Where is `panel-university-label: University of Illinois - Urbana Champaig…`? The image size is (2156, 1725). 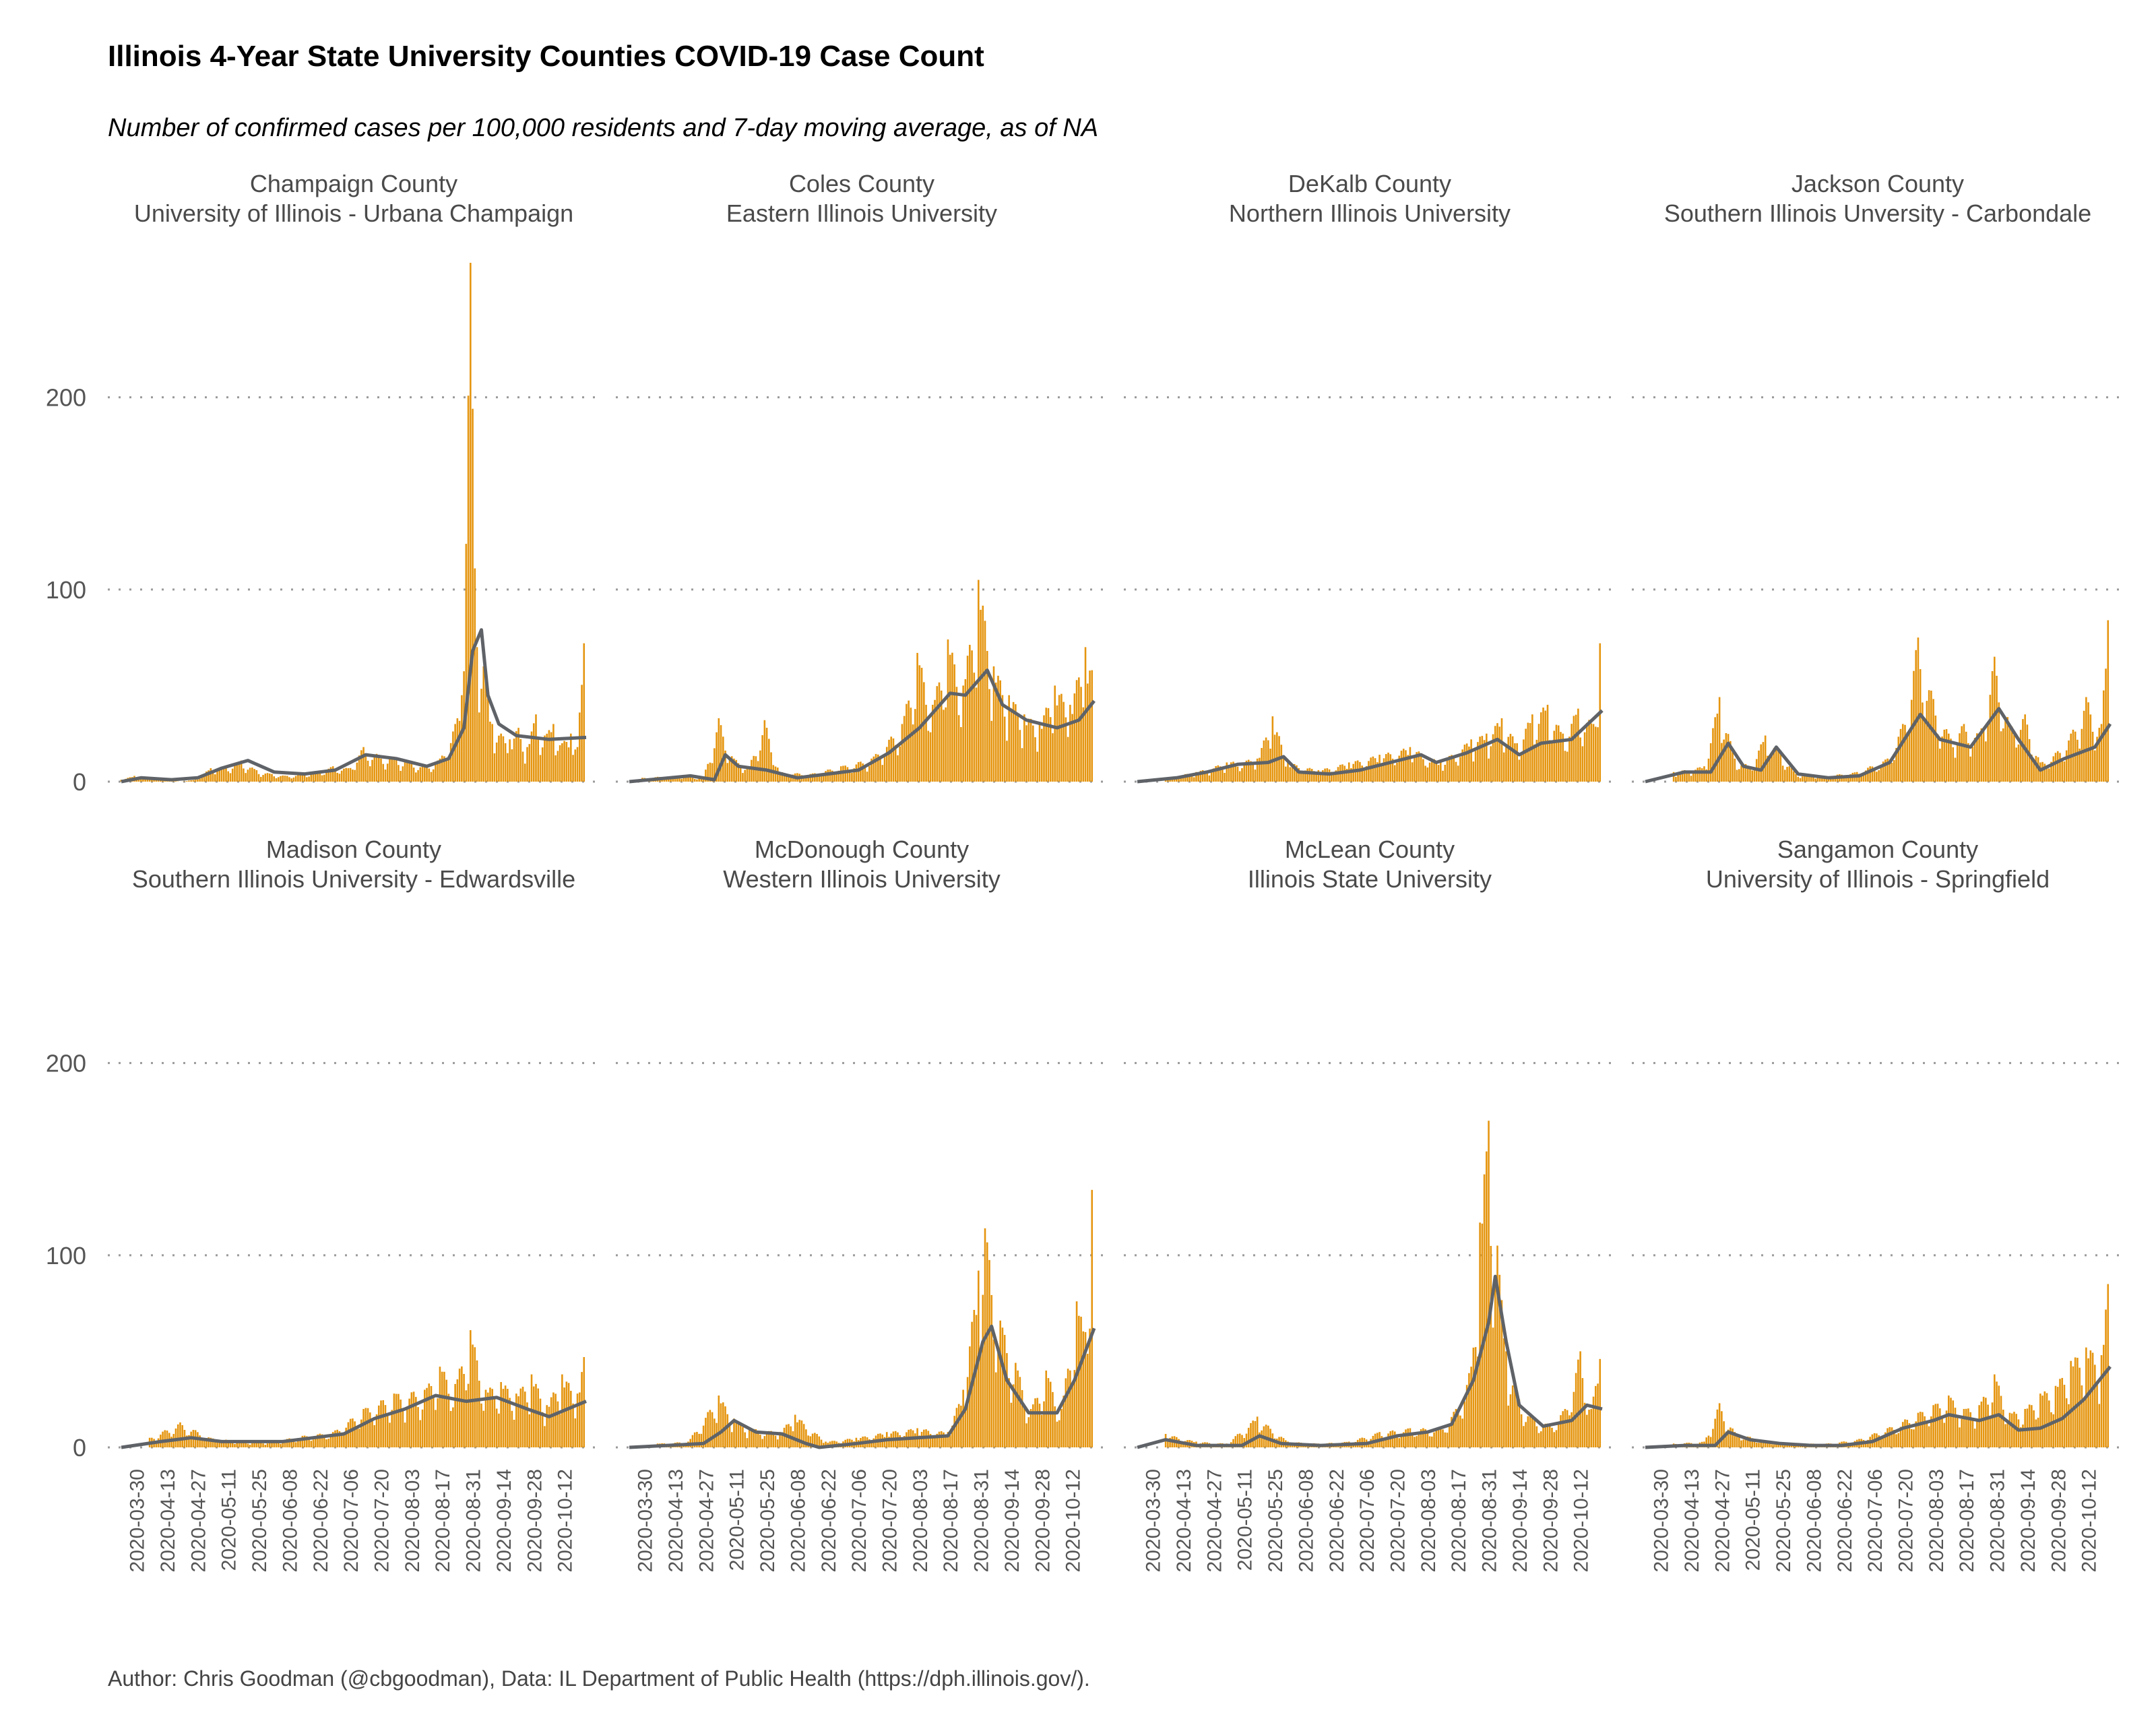
panel-university-label: University of Illinois - Urbana Champaig… is located at coordinates (353, 213).